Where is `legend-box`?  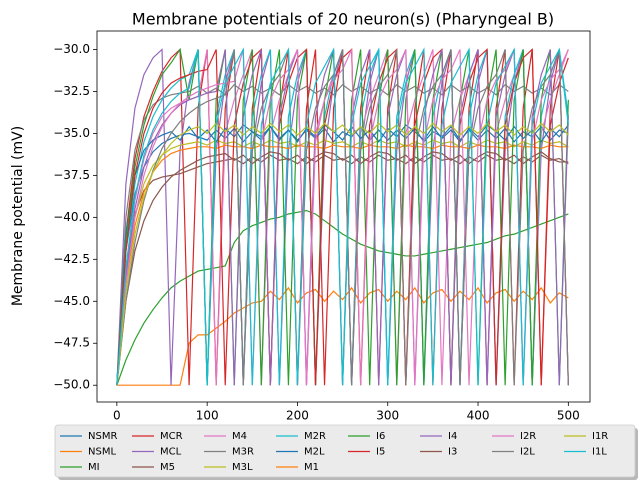 legend-box is located at coordinates (345, 451).